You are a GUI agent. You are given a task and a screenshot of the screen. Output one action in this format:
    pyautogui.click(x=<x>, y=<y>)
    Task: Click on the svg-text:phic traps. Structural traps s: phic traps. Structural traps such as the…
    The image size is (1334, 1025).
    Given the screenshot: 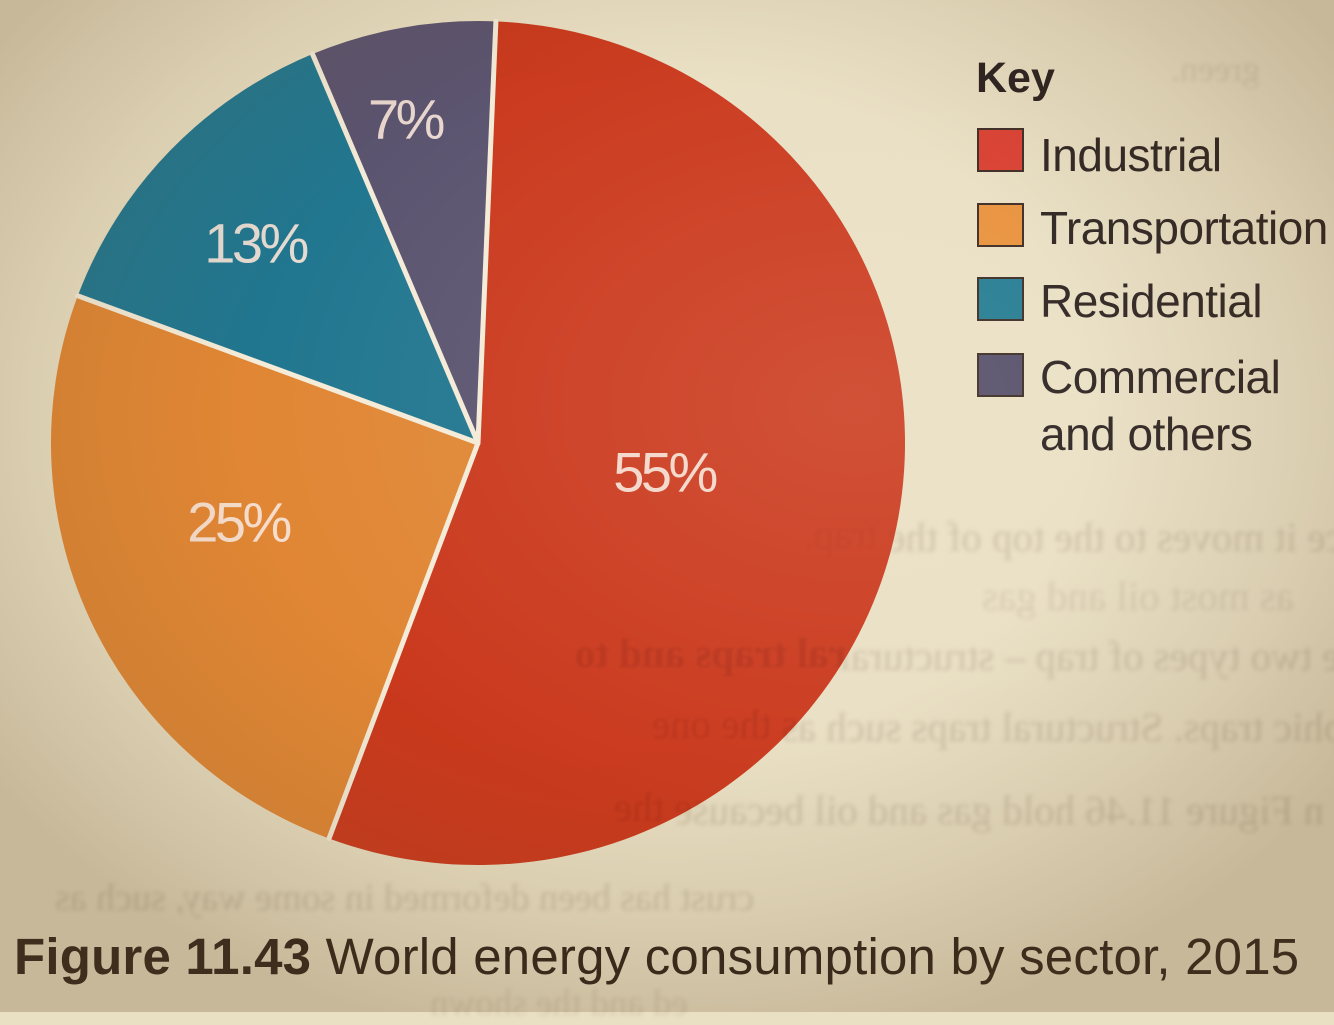 What is the action you would take?
    pyautogui.click(x=993, y=724)
    